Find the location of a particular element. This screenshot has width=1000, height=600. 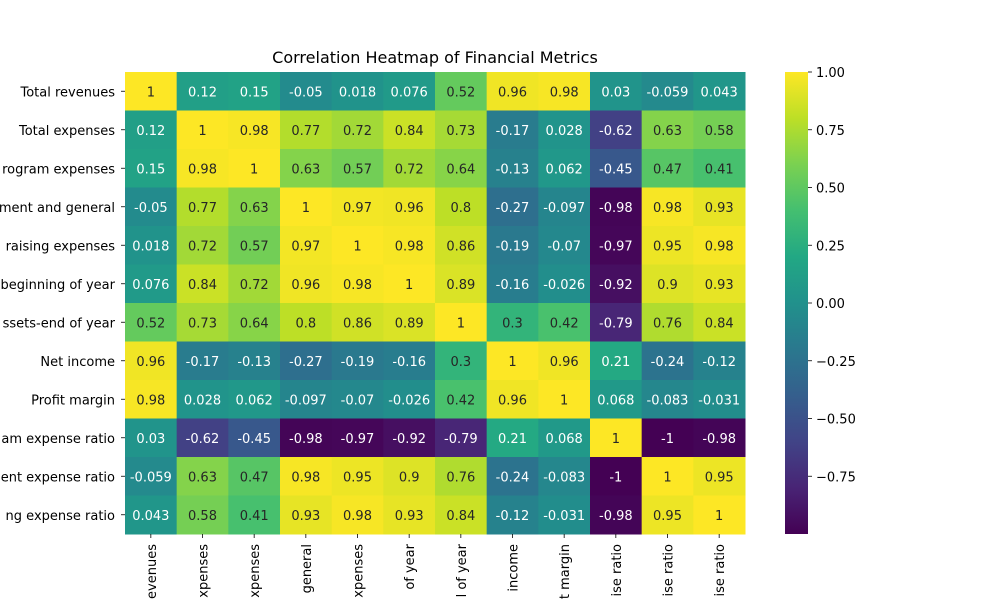

cell-value-label: 0.062 is located at coordinates (564, 169).